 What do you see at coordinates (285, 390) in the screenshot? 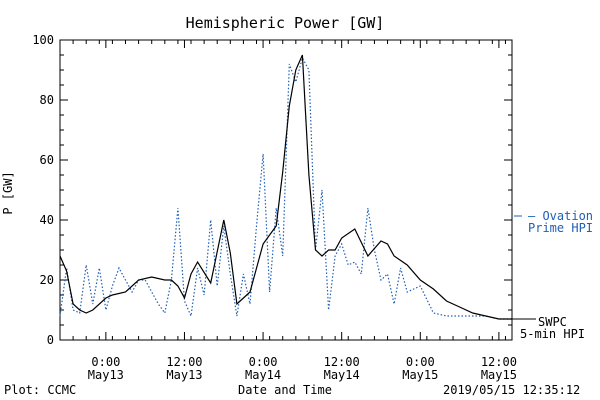
I see `x-axis-label: Date and Time` at bounding box center [285, 390].